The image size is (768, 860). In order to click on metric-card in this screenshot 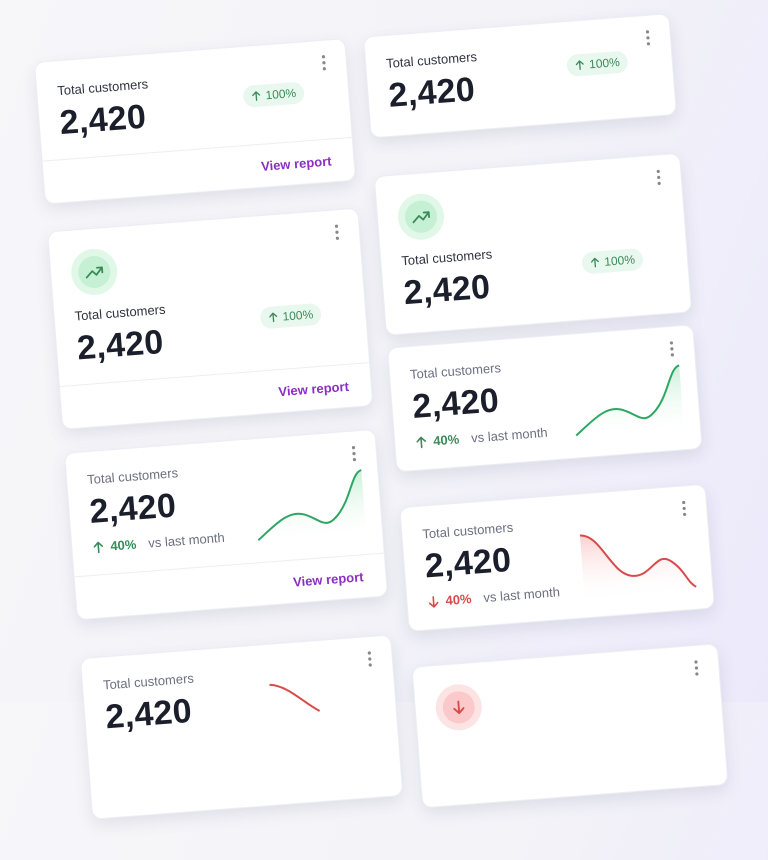, I will do `click(570, 726)`.